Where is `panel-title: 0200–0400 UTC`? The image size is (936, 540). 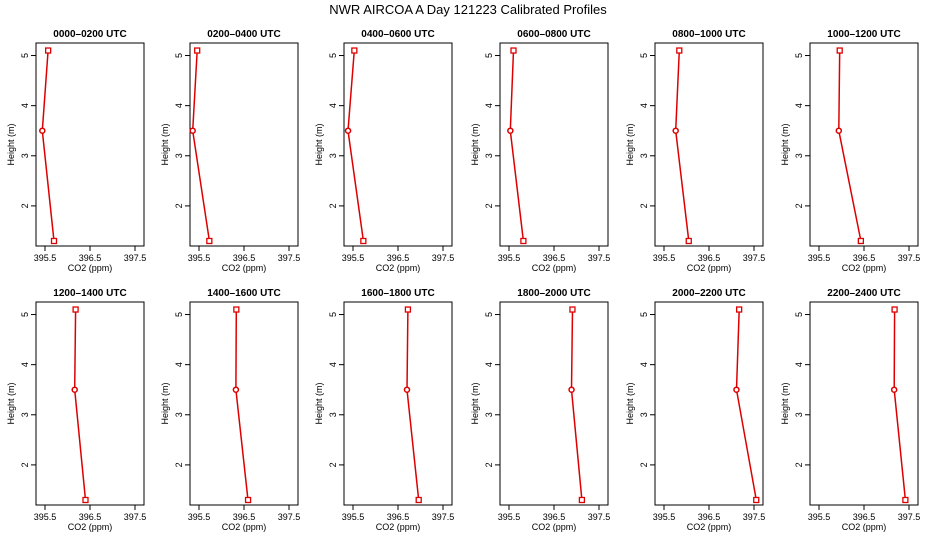 panel-title: 0200–0400 UTC is located at coordinates (243, 34).